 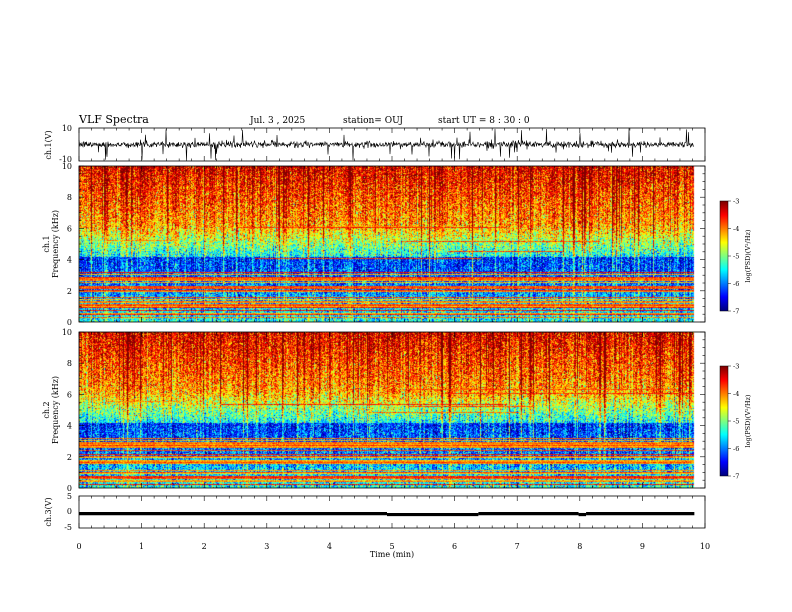 What do you see at coordinates (48, 511) in the screenshot?
I see `ch3-ylabel: ch.3(V)` at bounding box center [48, 511].